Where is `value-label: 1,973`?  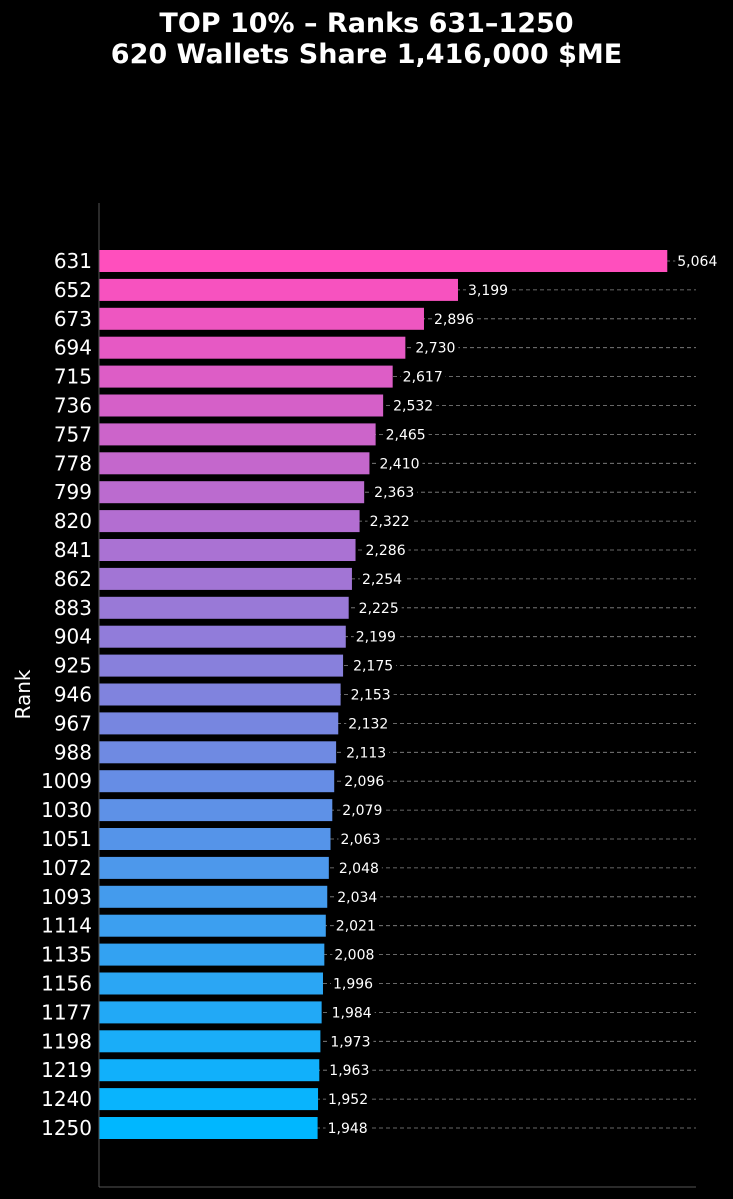 value-label: 1,973 is located at coordinates (350, 1042).